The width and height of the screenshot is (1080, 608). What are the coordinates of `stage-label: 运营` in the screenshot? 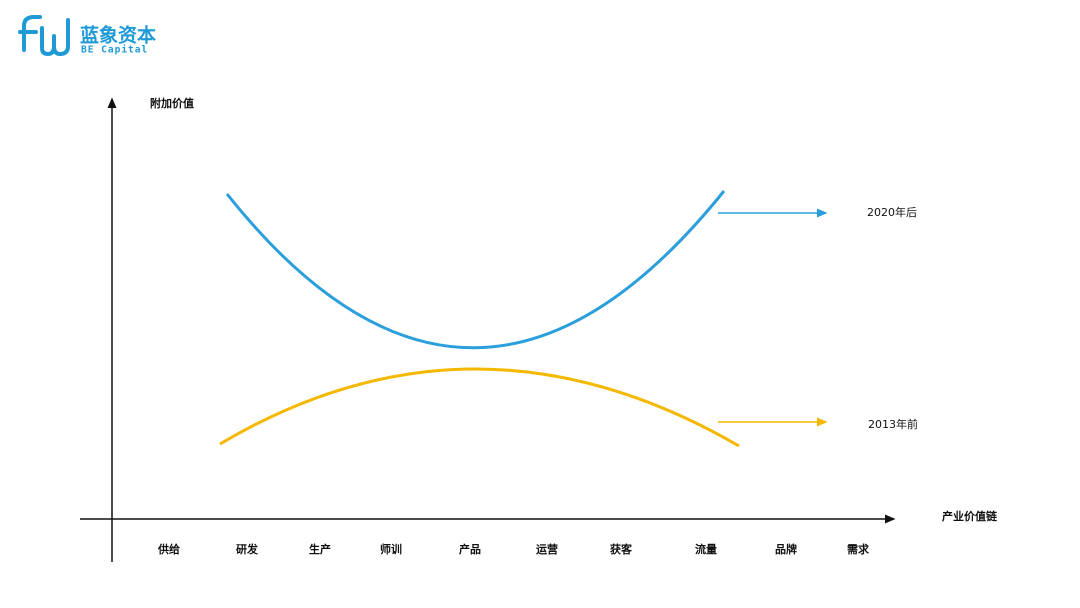 It's located at (547, 549).